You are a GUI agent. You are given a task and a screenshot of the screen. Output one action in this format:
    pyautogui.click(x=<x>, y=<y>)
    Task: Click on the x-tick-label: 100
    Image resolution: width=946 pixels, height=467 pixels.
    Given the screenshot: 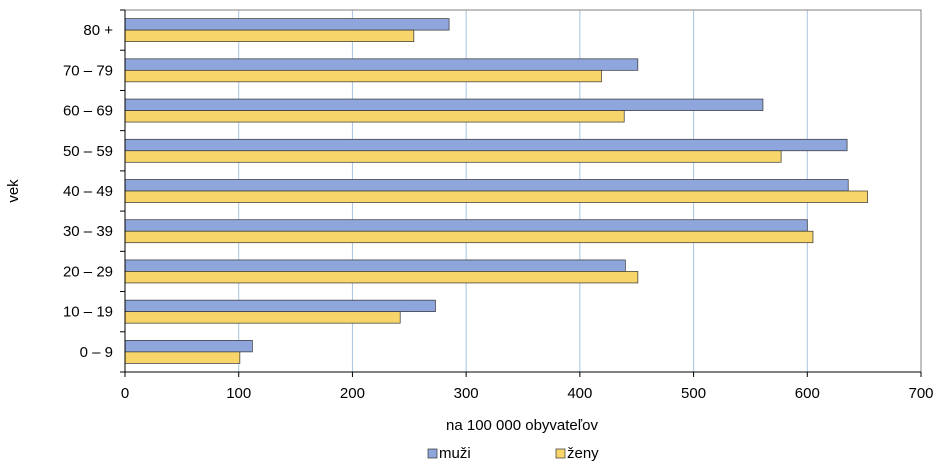 What is the action you would take?
    pyautogui.click(x=238, y=393)
    